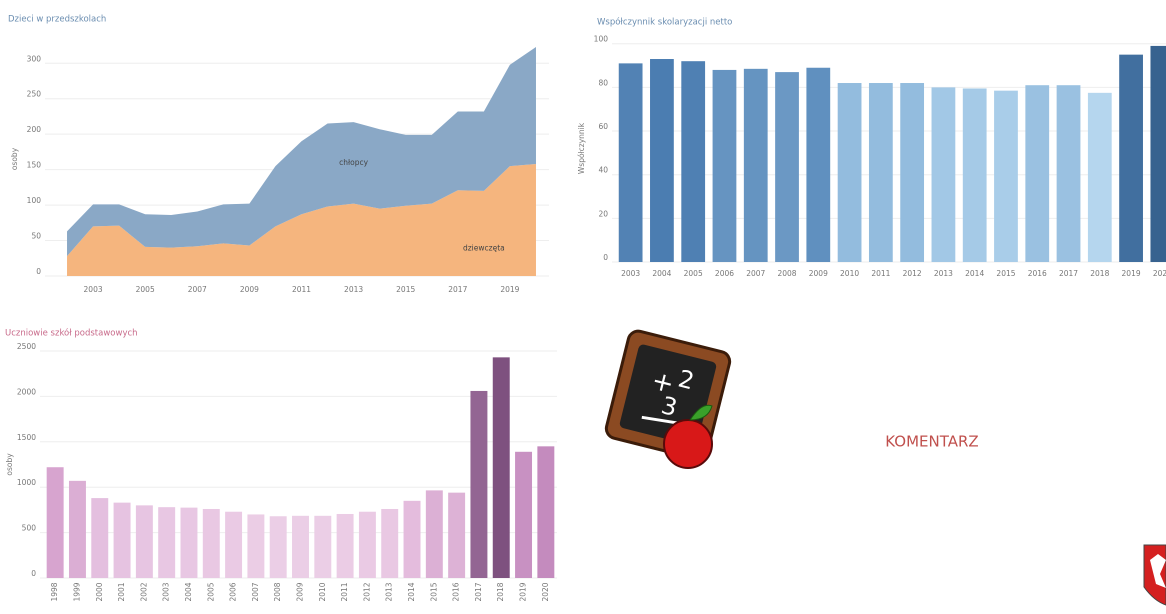 The height and width of the screenshot is (614, 1166). I want to click on x-tick-label: 2000, so click(99, 591).